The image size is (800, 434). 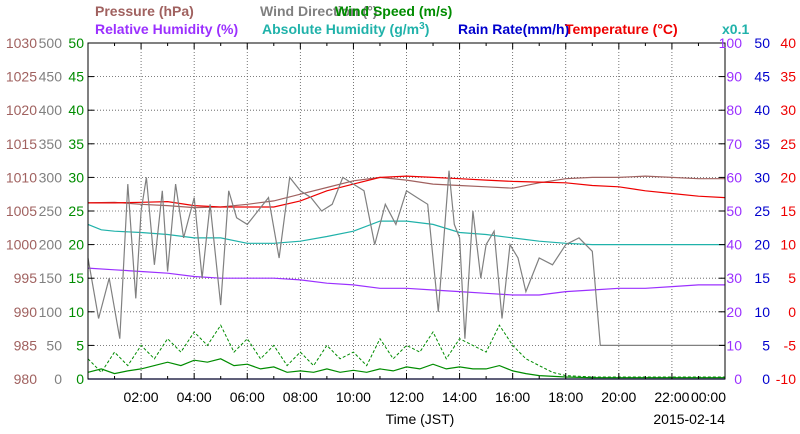 What do you see at coordinates (21, 43) in the screenshot?
I see `pressure-tick-label: 1030` at bounding box center [21, 43].